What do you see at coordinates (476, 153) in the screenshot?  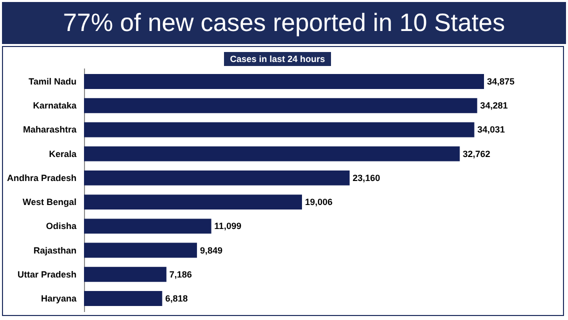 I see `data-label: 32,762` at bounding box center [476, 153].